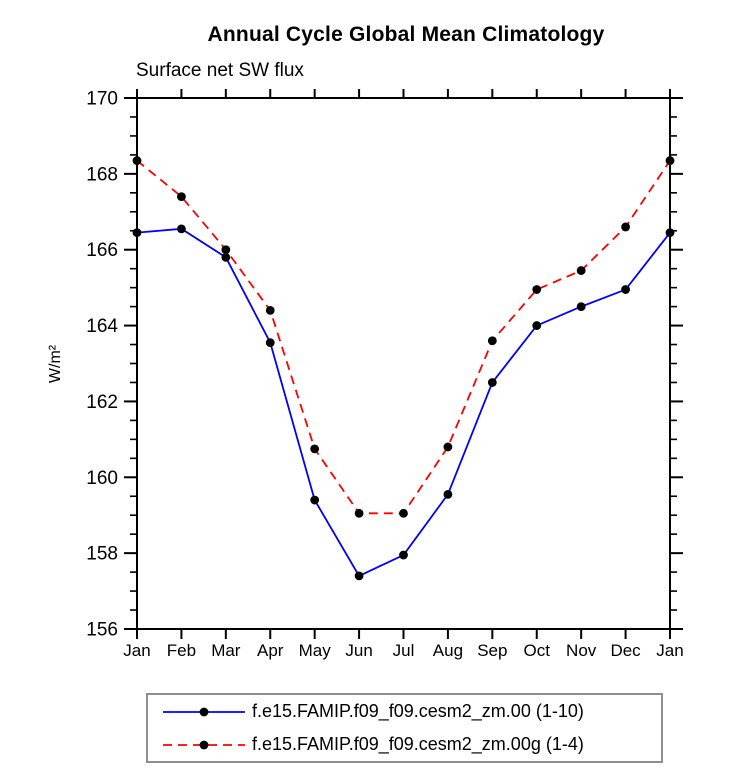 The width and height of the screenshot is (733, 769). I want to click on chart-title: Annual Cycle Global Mean Climatology, so click(406, 34).